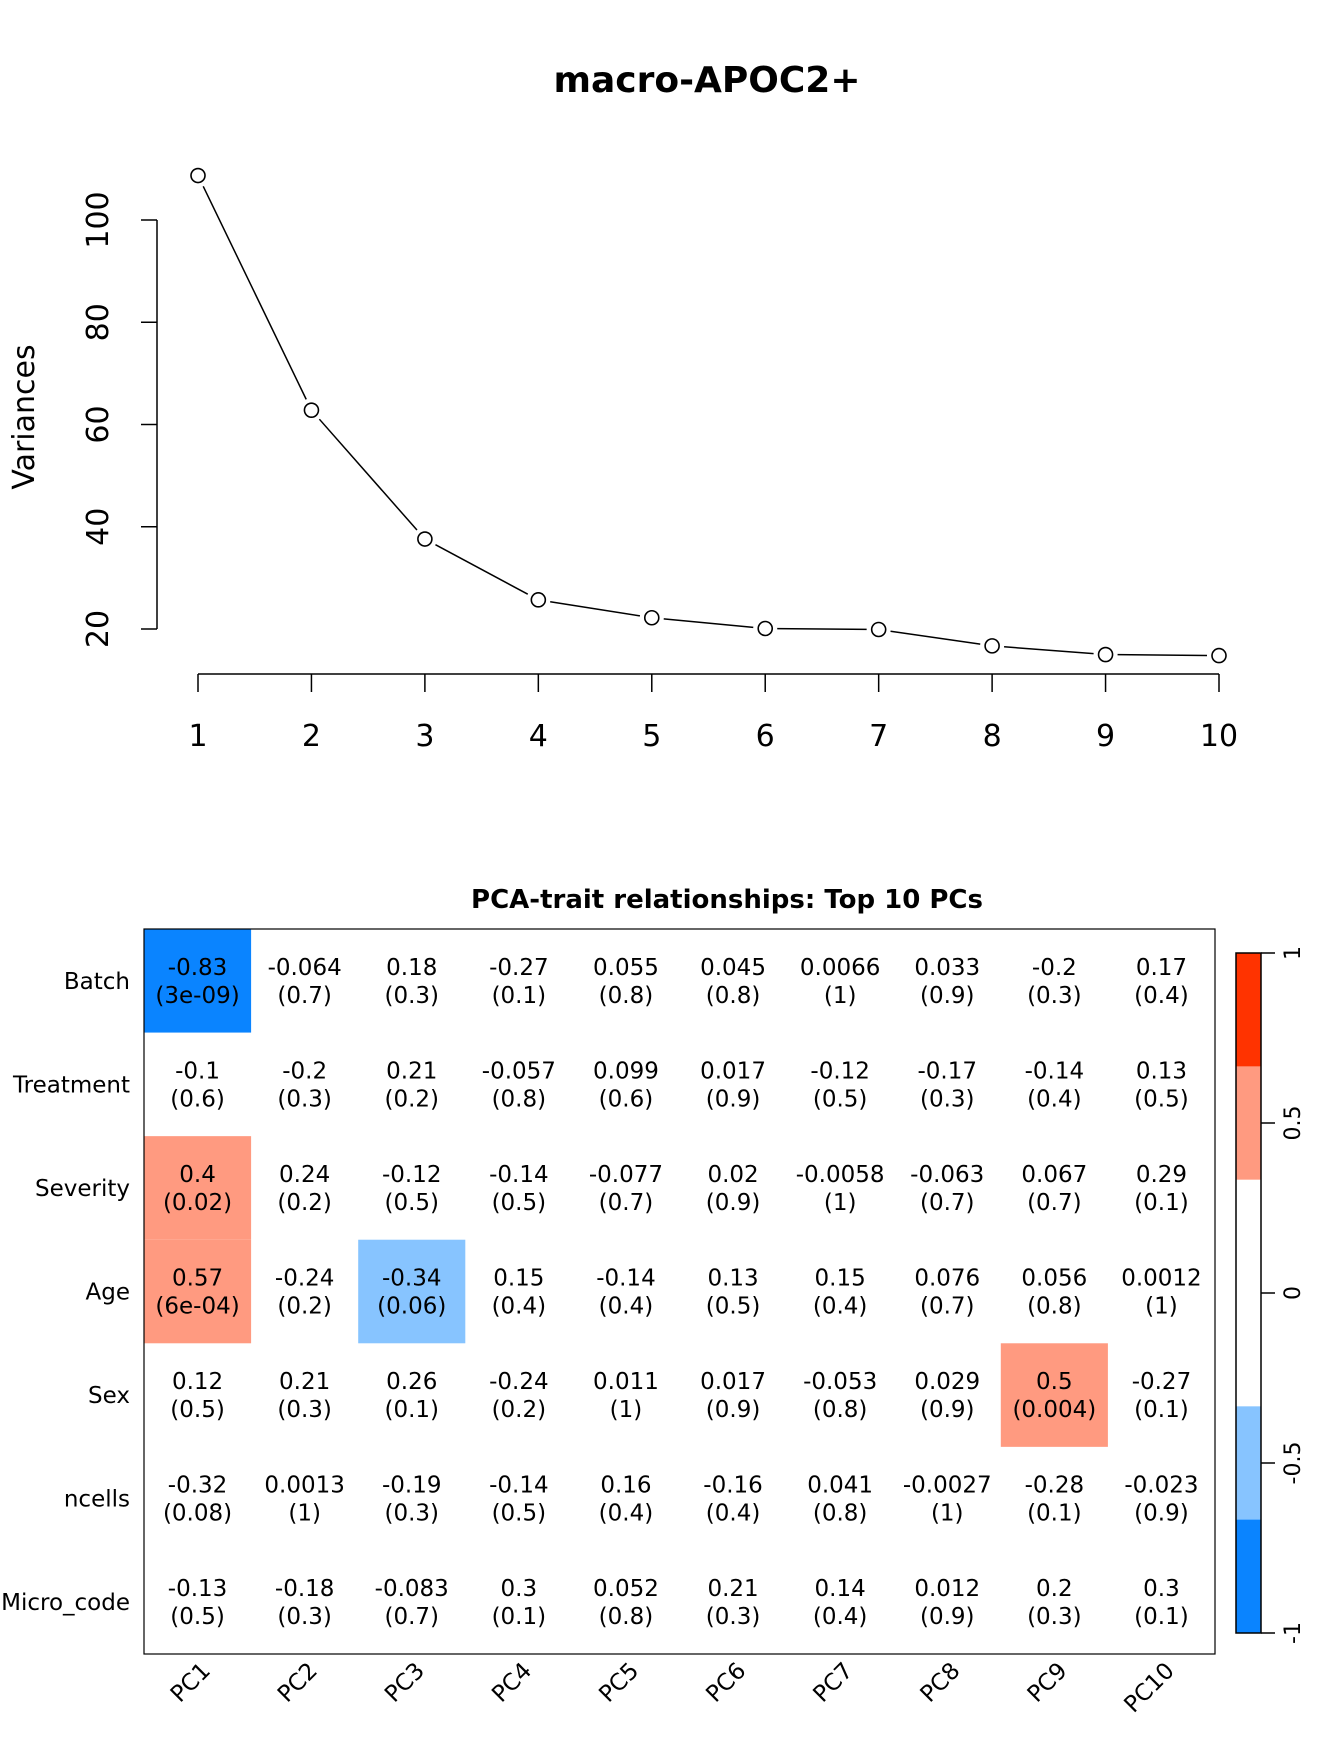 The image size is (1344, 1747). What do you see at coordinates (947, 1175) in the screenshot?
I see `cell-correlation: -0.063` at bounding box center [947, 1175].